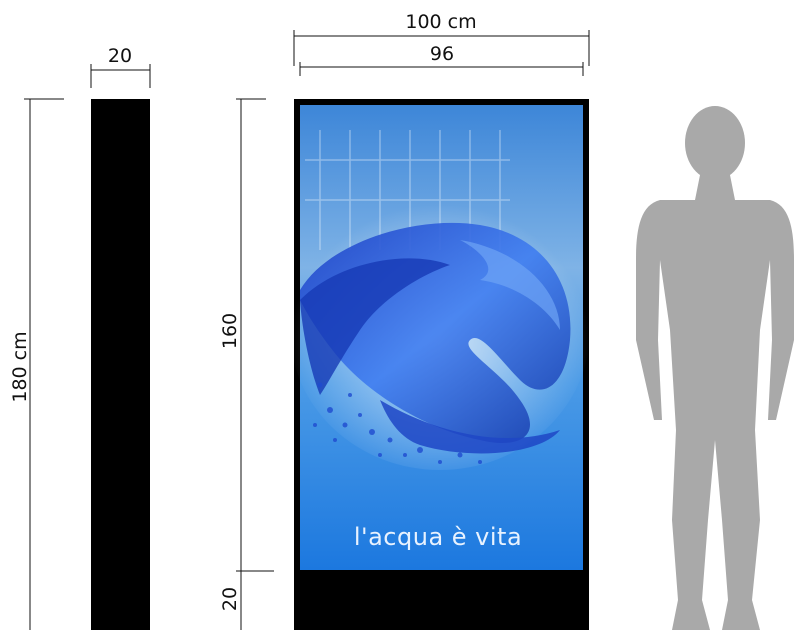  Describe the element at coordinates (20, 366) in the screenshot. I see `side-height-label: 180 cm` at that location.